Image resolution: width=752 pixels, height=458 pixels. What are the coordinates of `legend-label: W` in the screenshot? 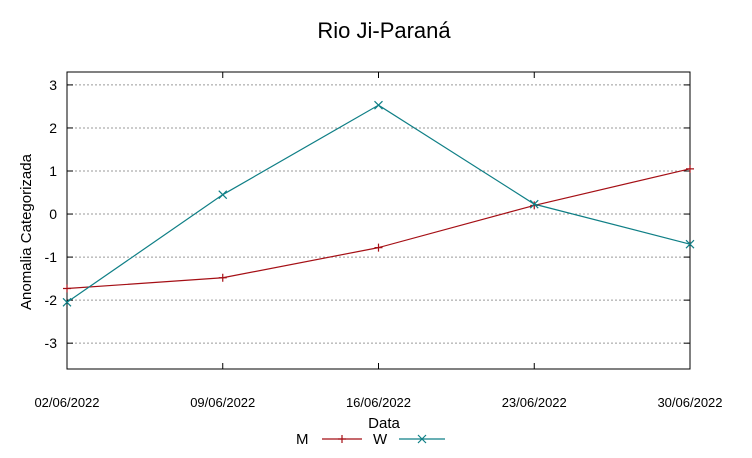 It's located at (380, 439).